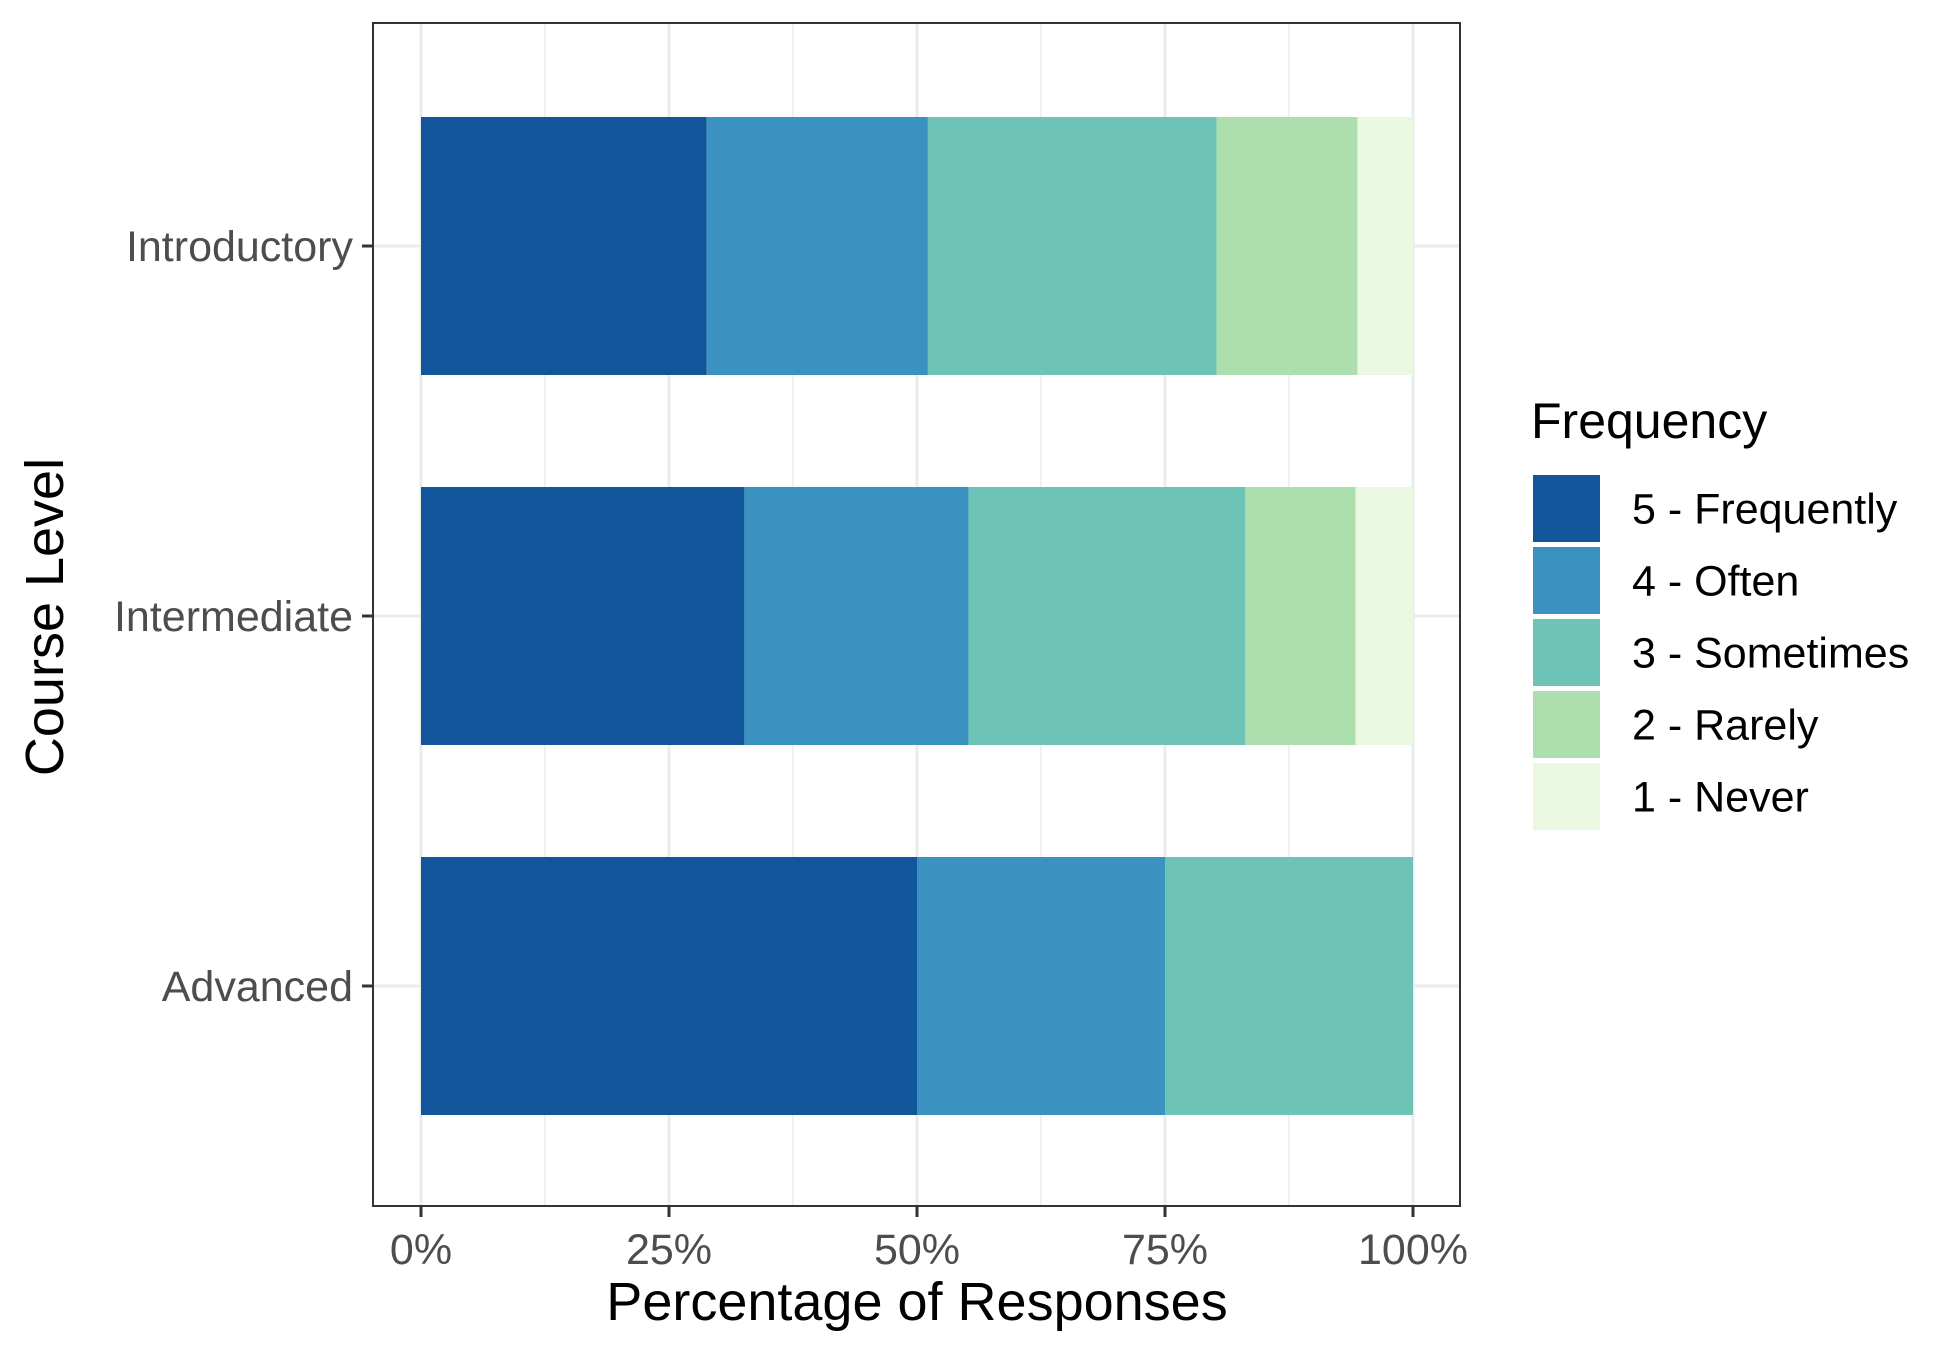 The image size is (1950, 1350). What do you see at coordinates (917, 1250) in the screenshot?
I see `x-tick-label: 50%` at bounding box center [917, 1250].